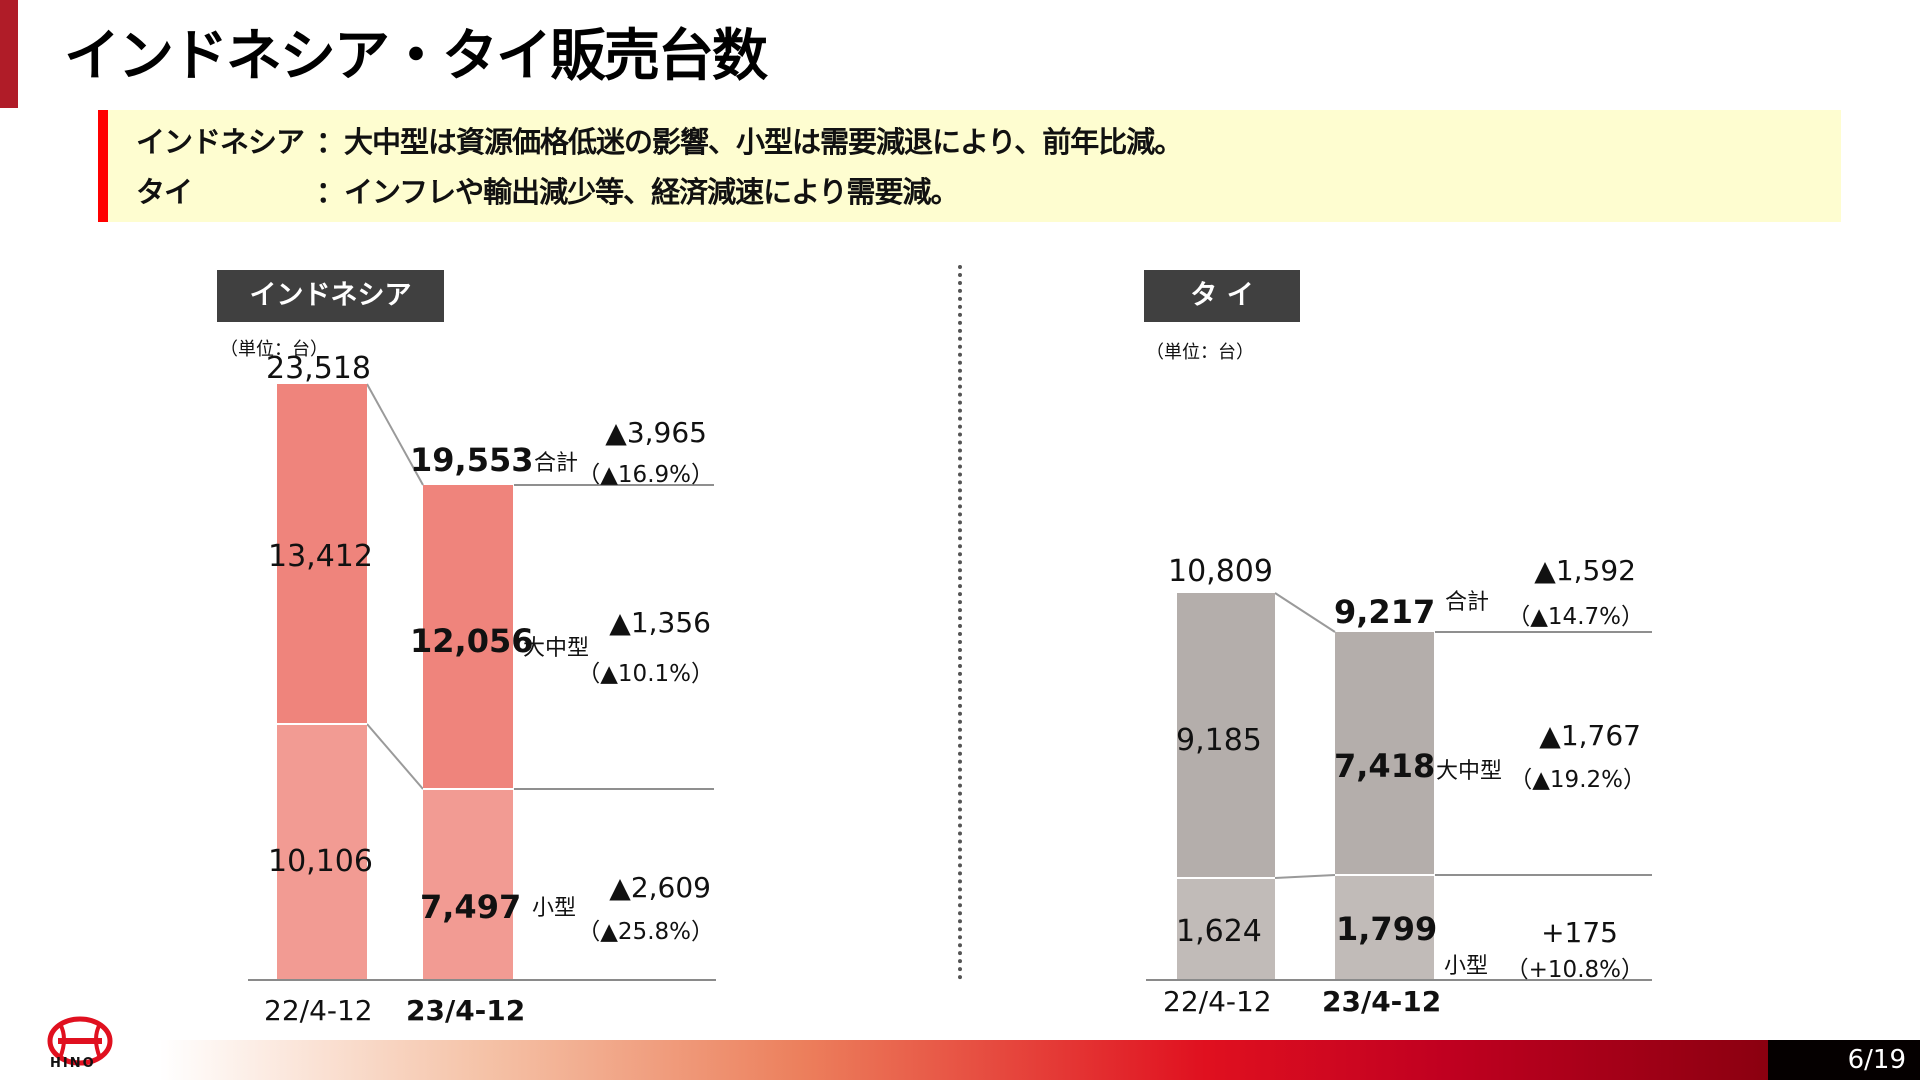 The width and height of the screenshot is (1920, 1080). I want to click on callout-accent-bar, so click(103, 166).